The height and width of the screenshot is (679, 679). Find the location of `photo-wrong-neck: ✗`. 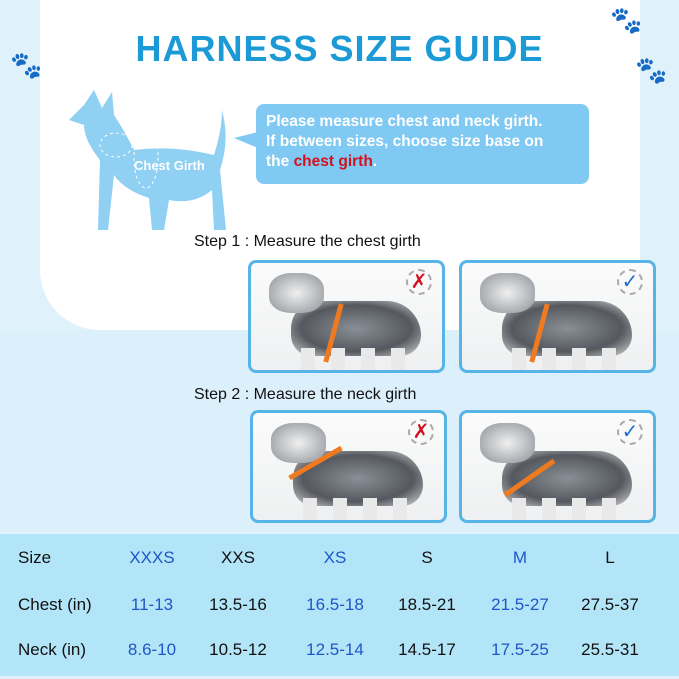

photo-wrong-neck: ✗ is located at coordinates (348, 466).